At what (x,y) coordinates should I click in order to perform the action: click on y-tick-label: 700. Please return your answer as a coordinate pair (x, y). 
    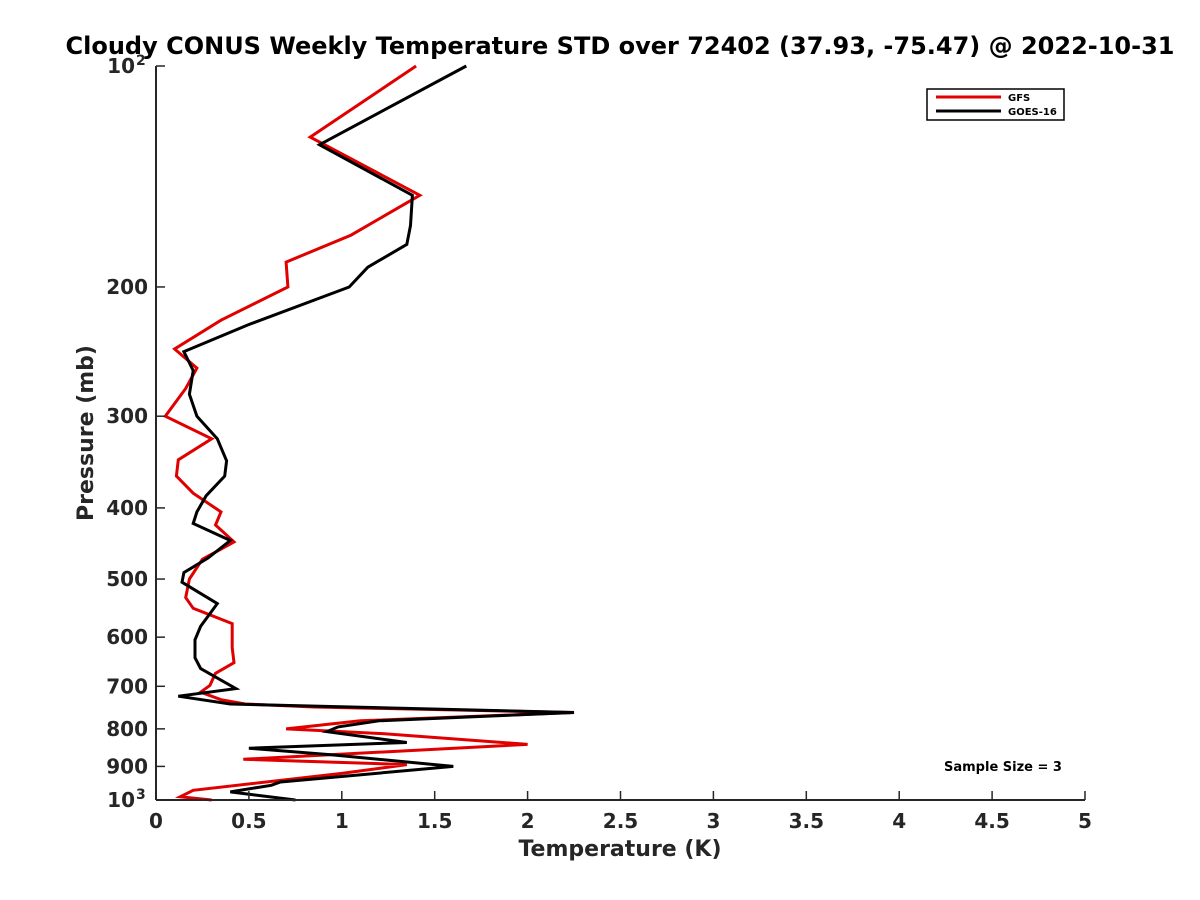
    Looking at the image, I should click on (127, 686).